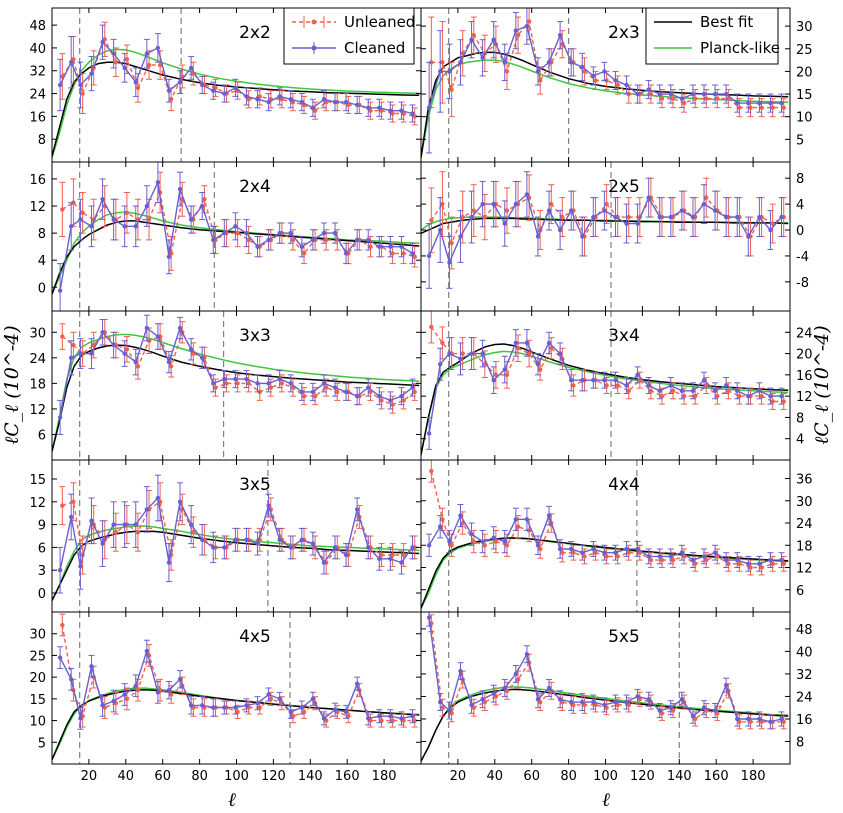 The image size is (843, 813). What do you see at coordinates (37, 180) in the screenshot?
I see `ytick-label: 16` at bounding box center [37, 180].